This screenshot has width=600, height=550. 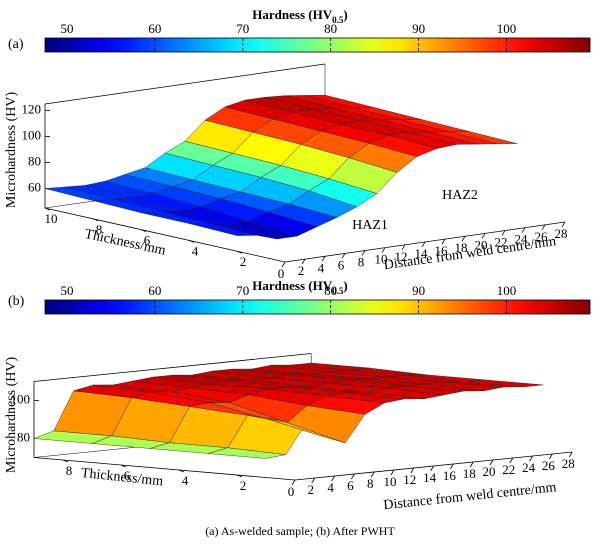 I want to click on colorbar-title-part: Hardness (HV, so click(x=292, y=285).